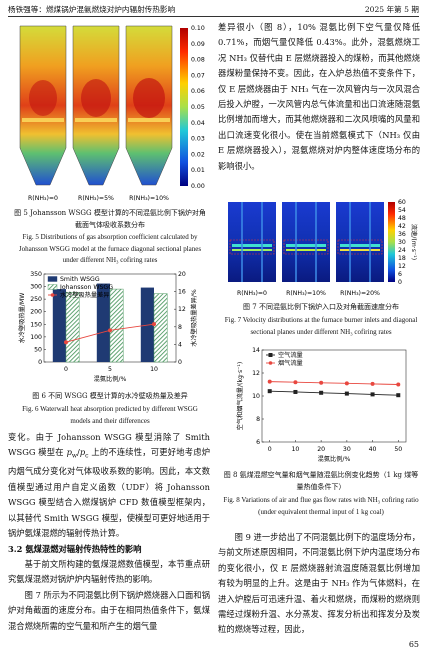  I want to click on text-run: p, so click(69, 452).